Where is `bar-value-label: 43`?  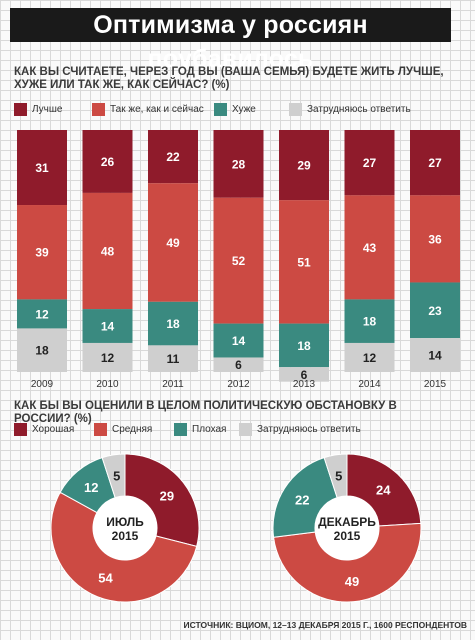 bar-value-label: 43 is located at coordinates (370, 248).